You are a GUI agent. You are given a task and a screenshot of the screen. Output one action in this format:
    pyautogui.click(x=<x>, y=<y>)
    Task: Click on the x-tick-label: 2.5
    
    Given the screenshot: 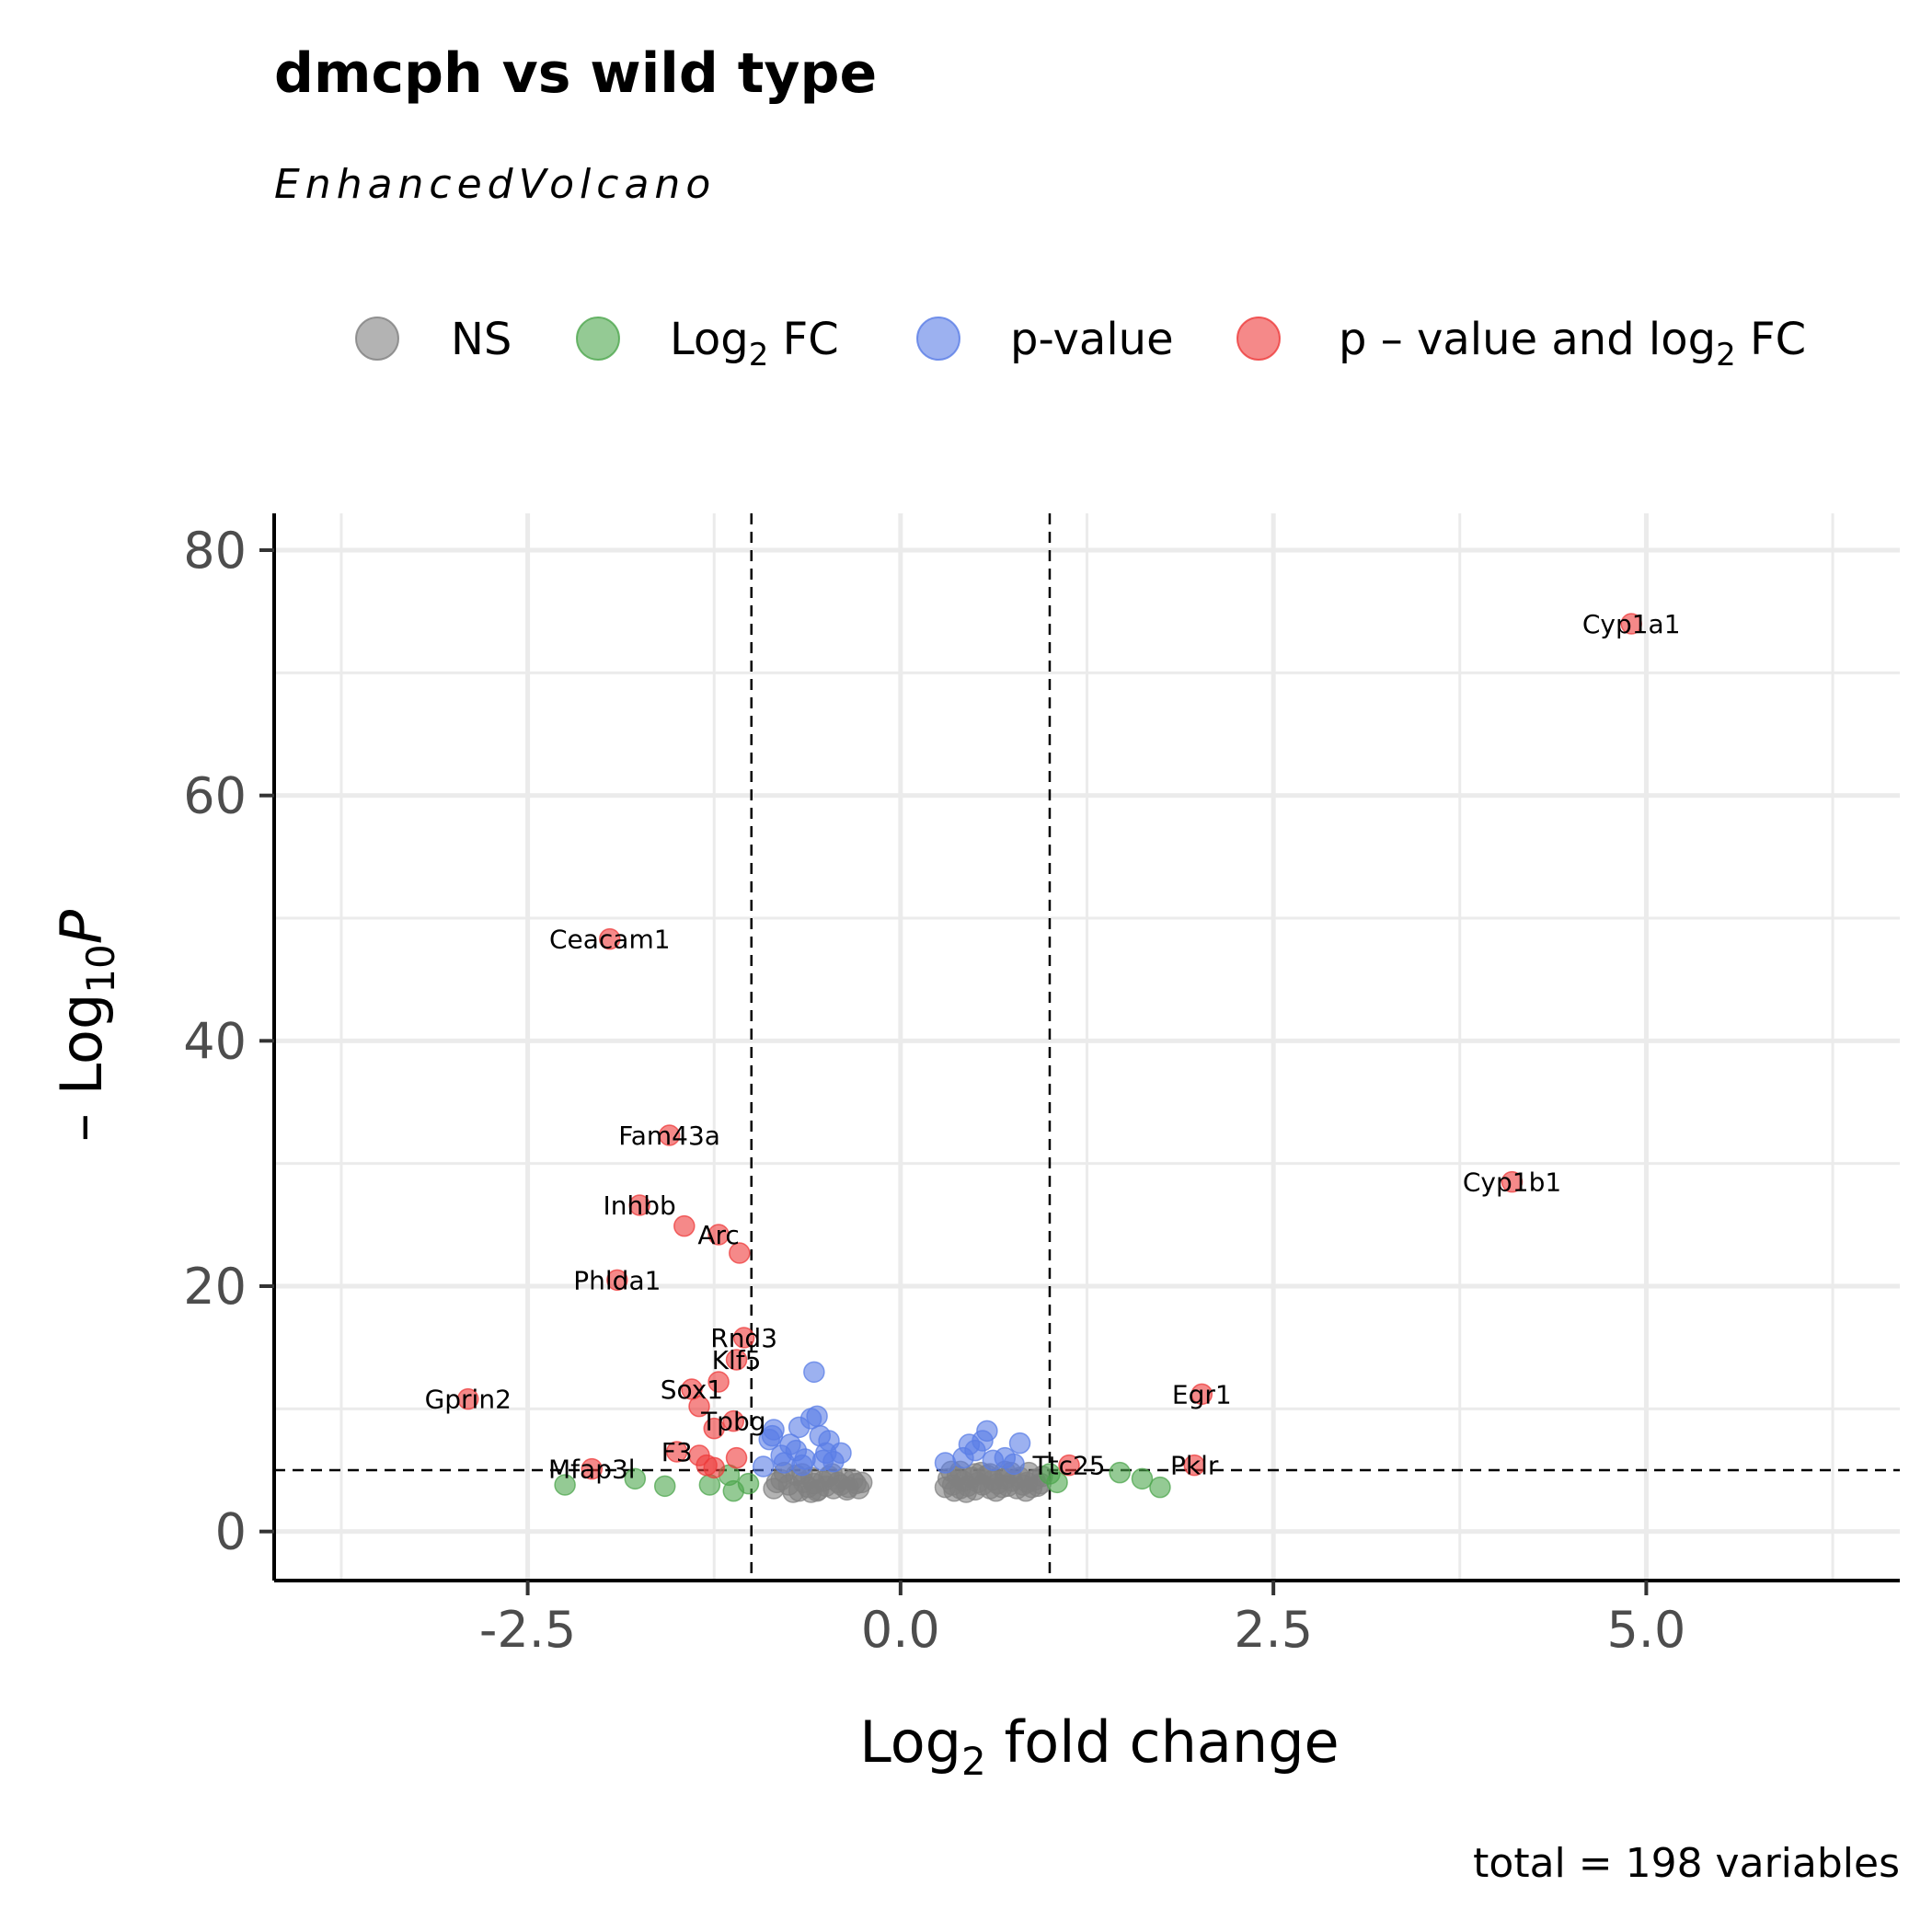 What is the action you would take?
    pyautogui.click(x=1273, y=1630)
    